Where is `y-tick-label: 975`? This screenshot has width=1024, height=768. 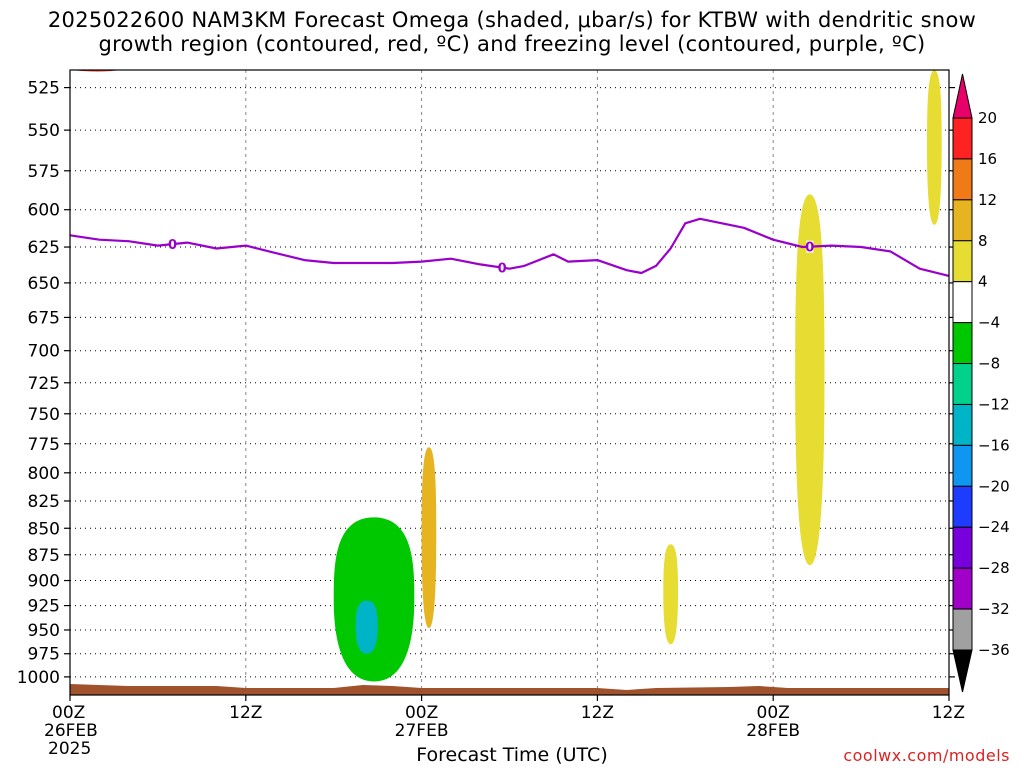
y-tick-label: 975 is located at coordinates (44, 655).